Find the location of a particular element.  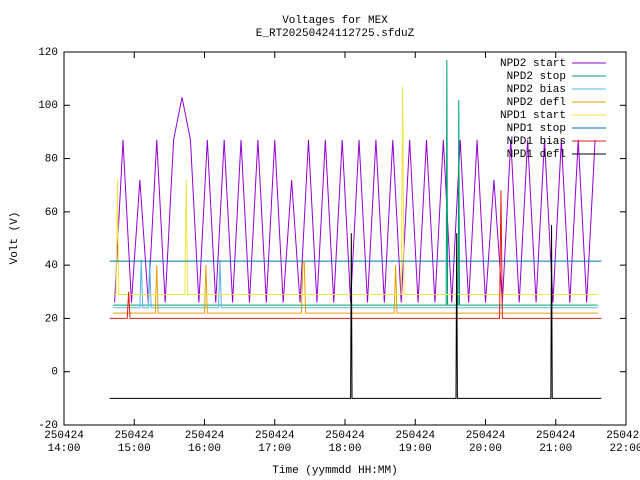

x-tick-label: 250424 17:00 is located at coordinates (274, 442).